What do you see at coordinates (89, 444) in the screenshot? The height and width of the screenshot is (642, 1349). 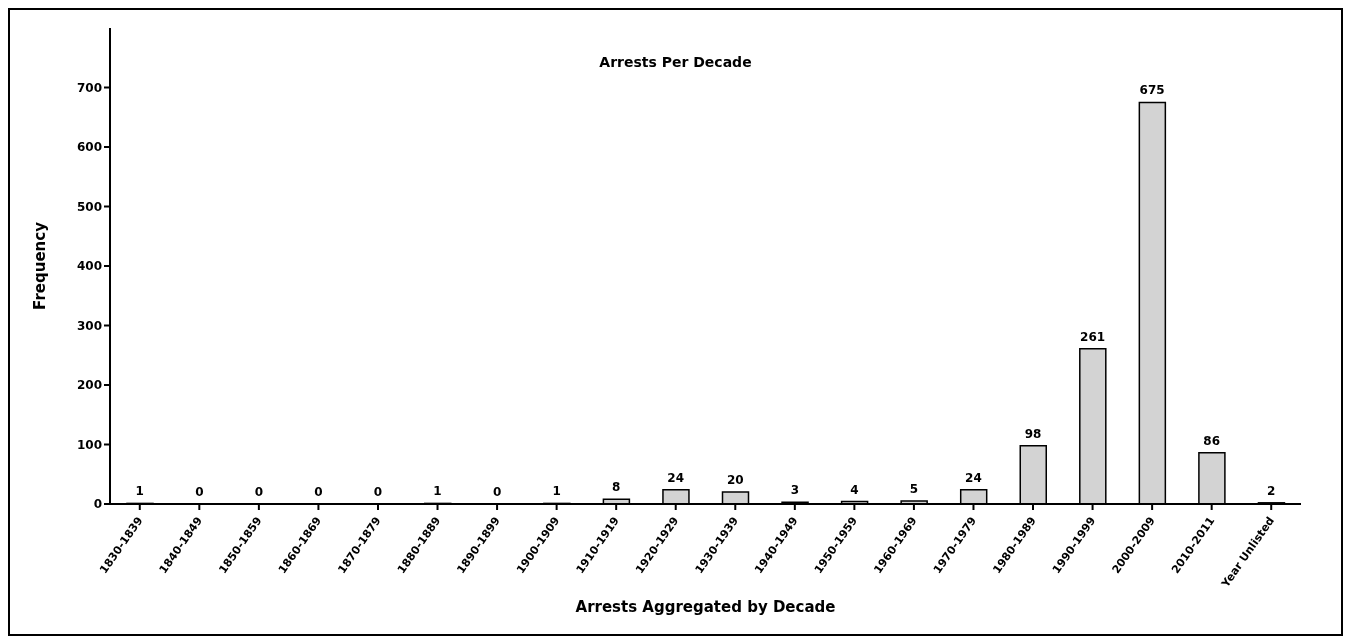 I see `y-tick-label: 100` at bounding box center [89, 444].